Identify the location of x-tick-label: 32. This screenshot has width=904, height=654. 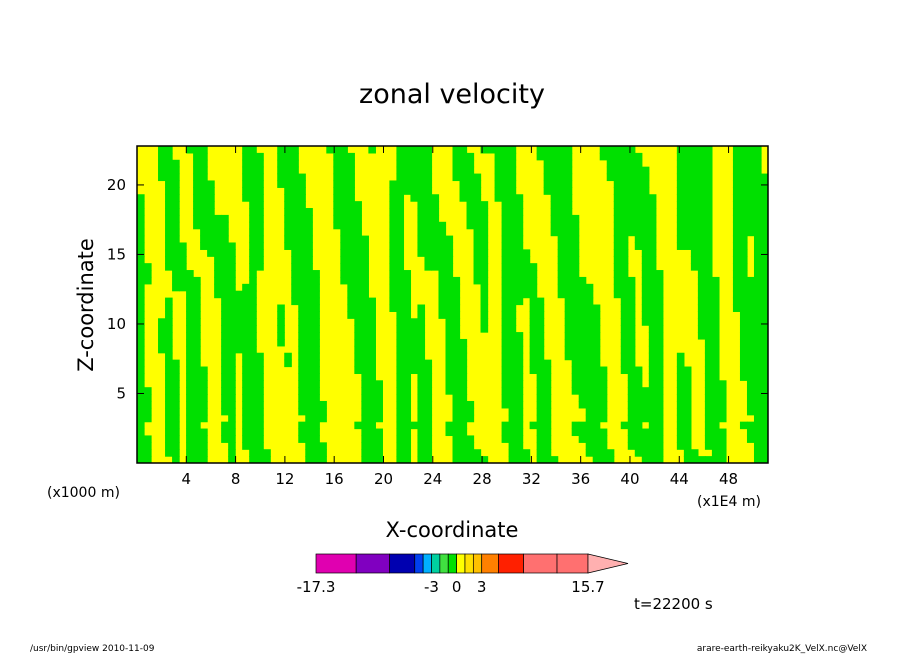
(531, 479).